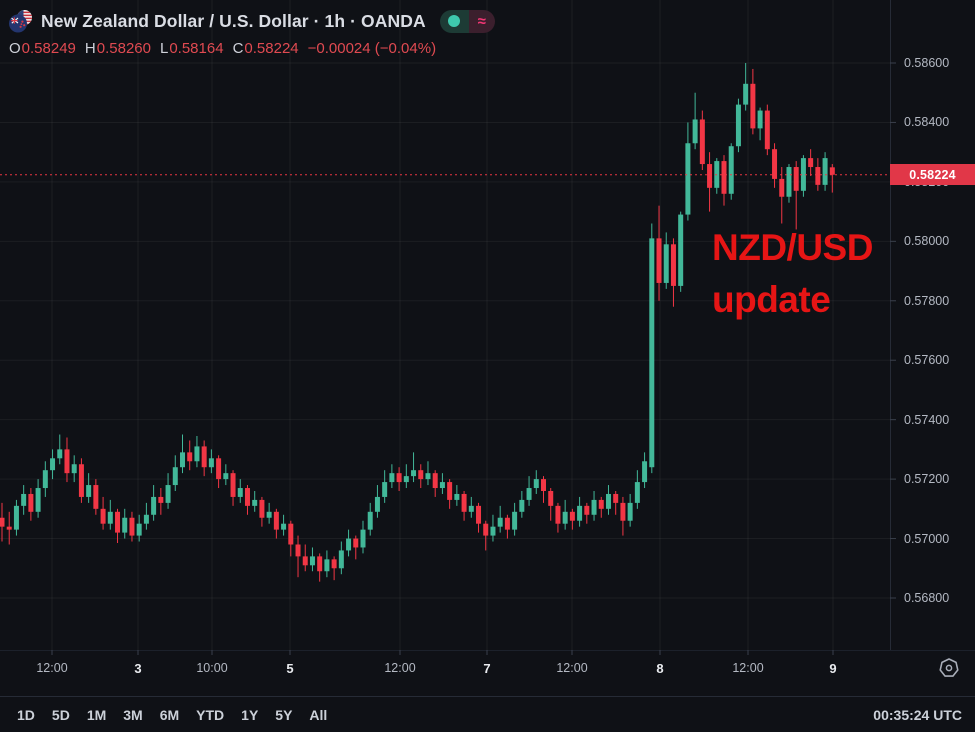 This screenshot has width=975, height=732. I want to click on current-price-value: 0.58224, so click(932, 174).